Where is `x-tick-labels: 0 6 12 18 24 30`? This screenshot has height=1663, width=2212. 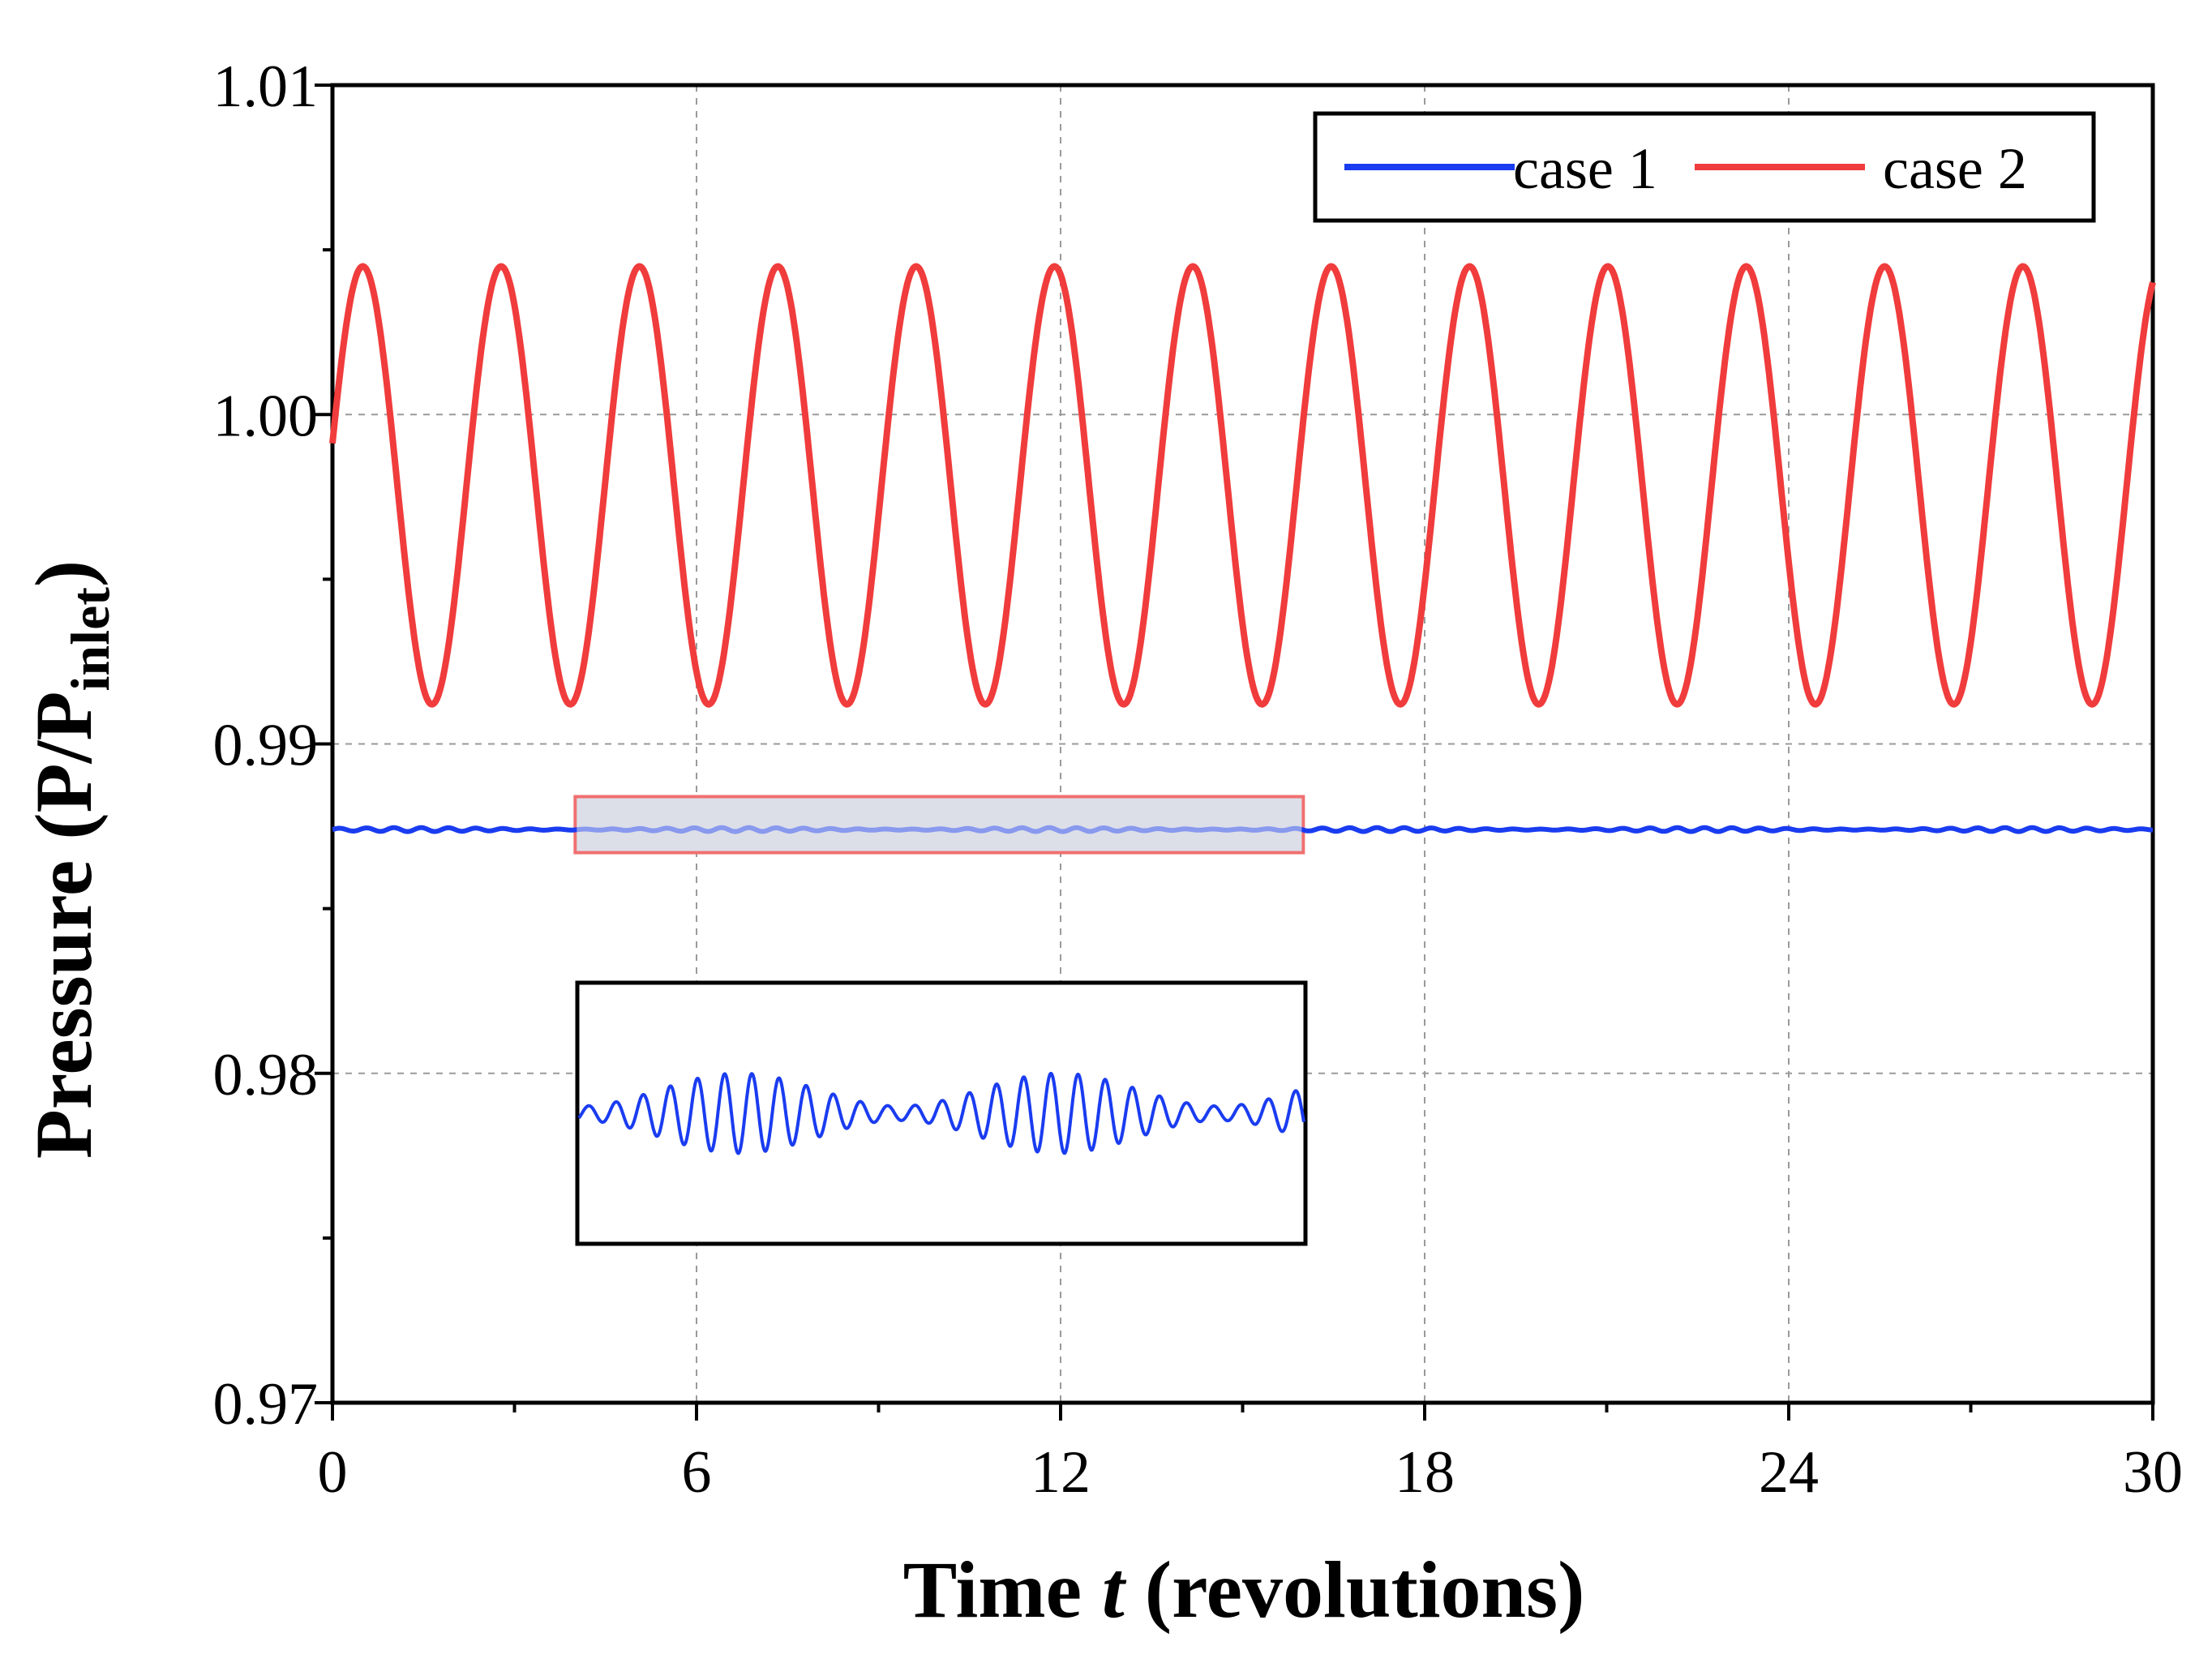 x-tick-labels: 0 6 12 18 24 30 is located at coordinates (1251, 1472).